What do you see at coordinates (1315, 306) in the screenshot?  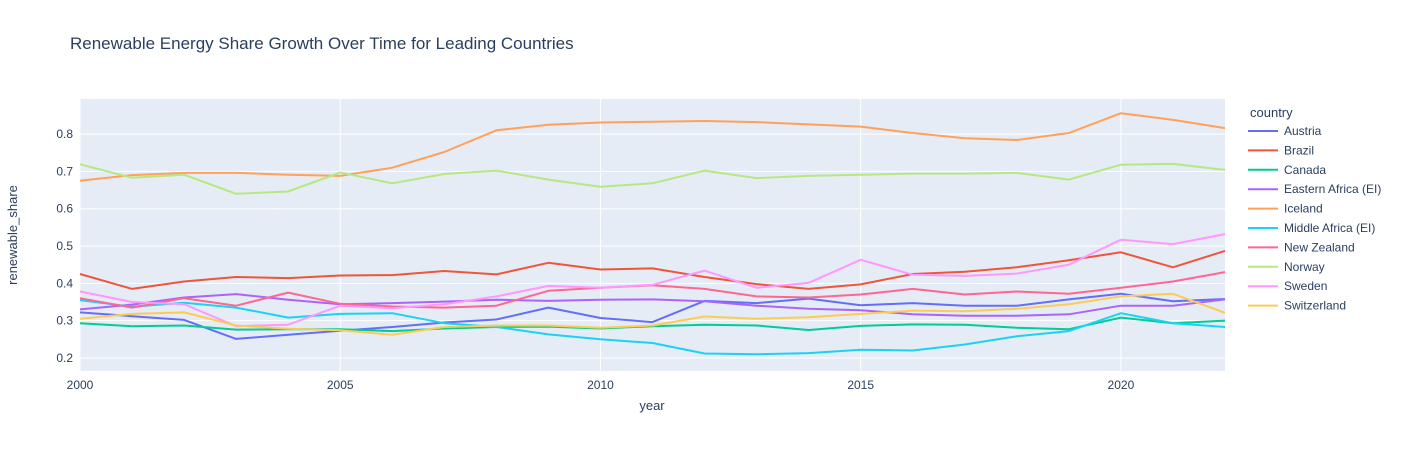 I see `legend-item-label: Switzerland` at bounding box center [1315, 306].